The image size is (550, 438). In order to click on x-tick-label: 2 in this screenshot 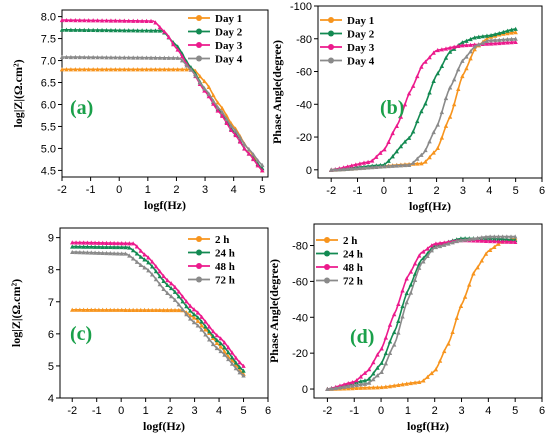, I will do `click(170, 411)`.